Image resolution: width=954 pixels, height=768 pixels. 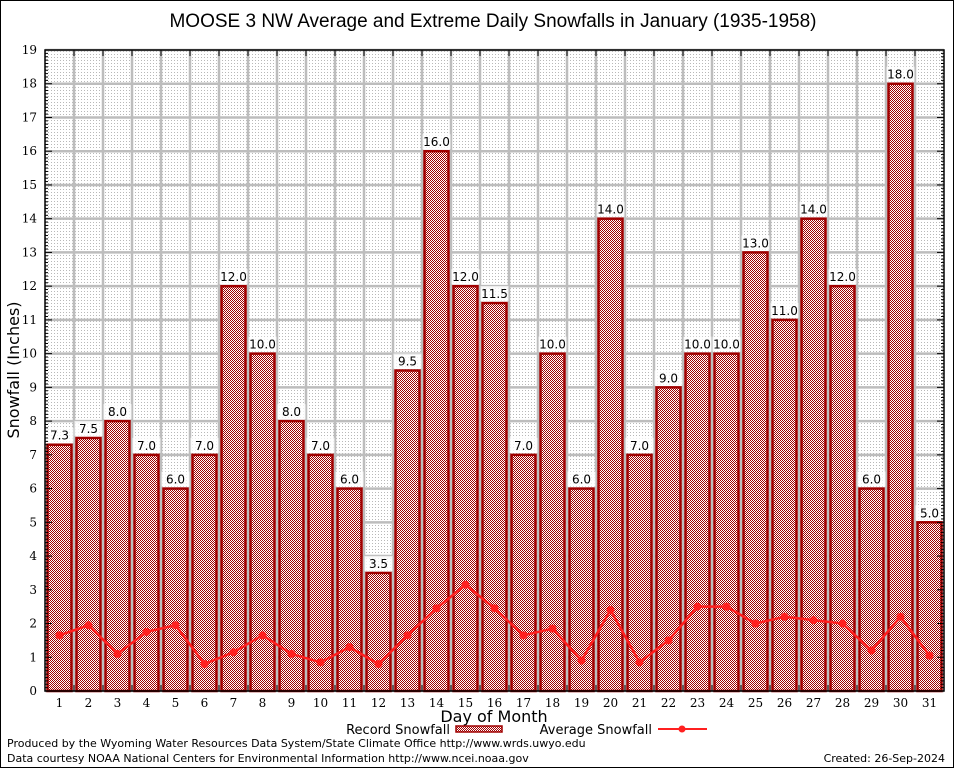 What do you see at coordinates (29, 320) in the screenshot?
I see `y-tick-label: 11` at bounding box center [29, 320].